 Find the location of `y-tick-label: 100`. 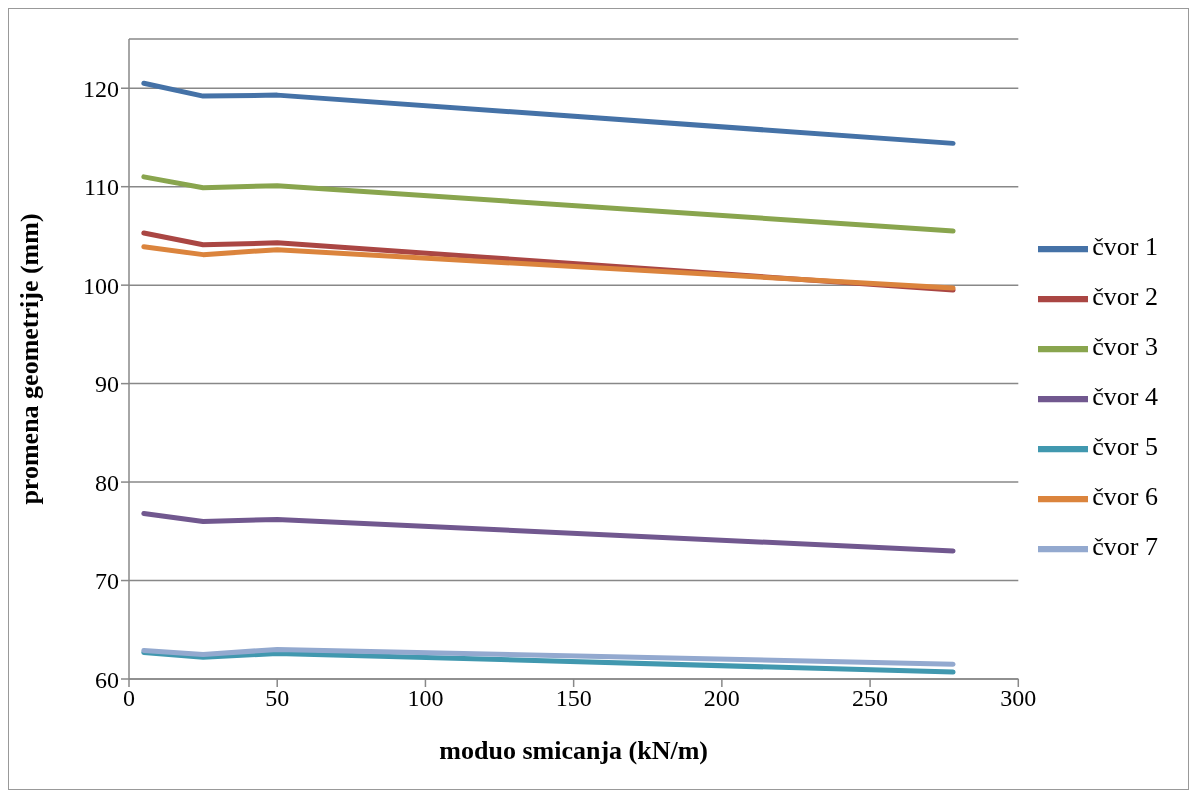

y-tick-label: 100 is located at coordinates (101, 285).